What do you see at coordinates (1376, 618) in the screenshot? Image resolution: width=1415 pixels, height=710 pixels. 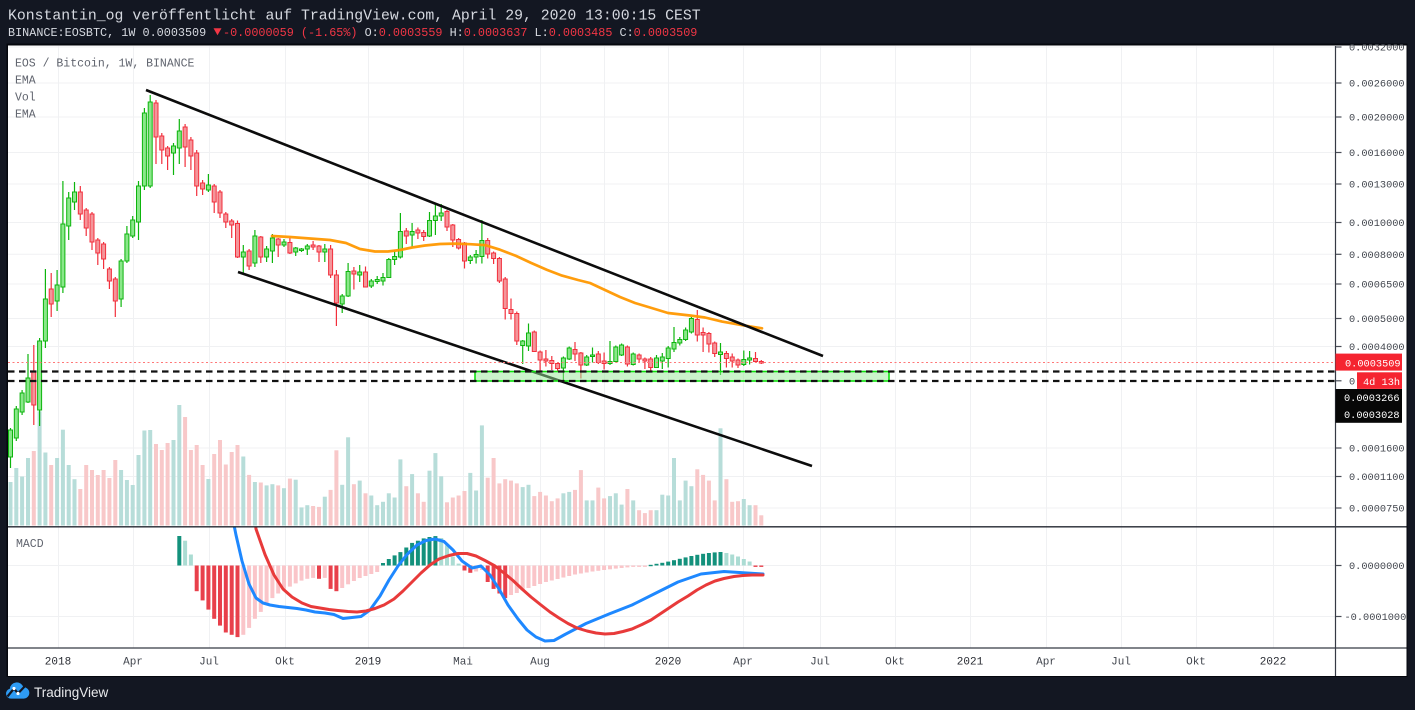 I see `svg-text: -0.0001000` at bounding box center [1376, 618].